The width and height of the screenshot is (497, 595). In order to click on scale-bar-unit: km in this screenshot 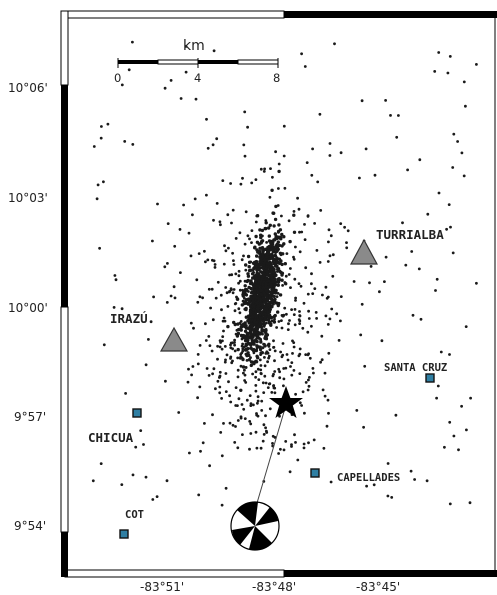, I will do `click(194, 46)`.